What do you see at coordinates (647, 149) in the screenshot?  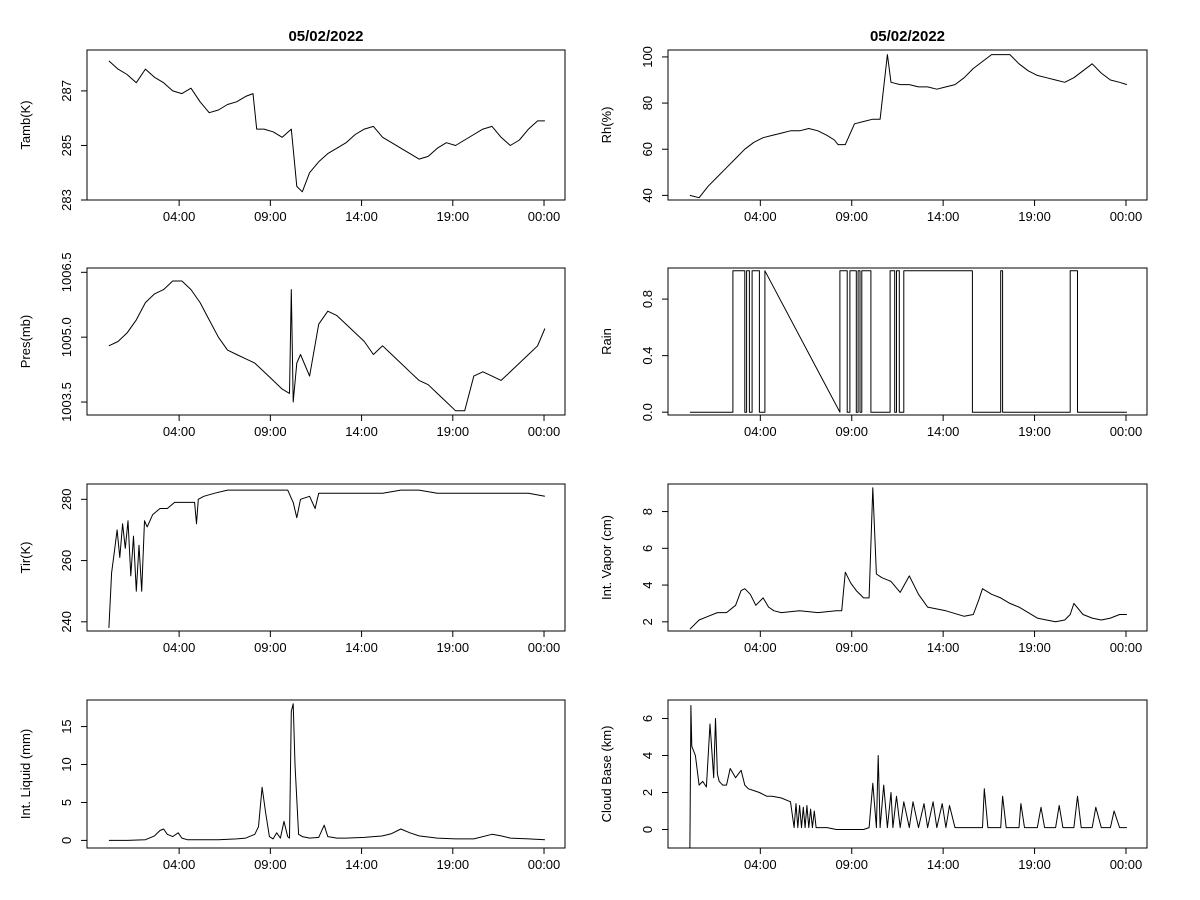 I see `y-tick-label: 60` at bounding box center [647, 149].